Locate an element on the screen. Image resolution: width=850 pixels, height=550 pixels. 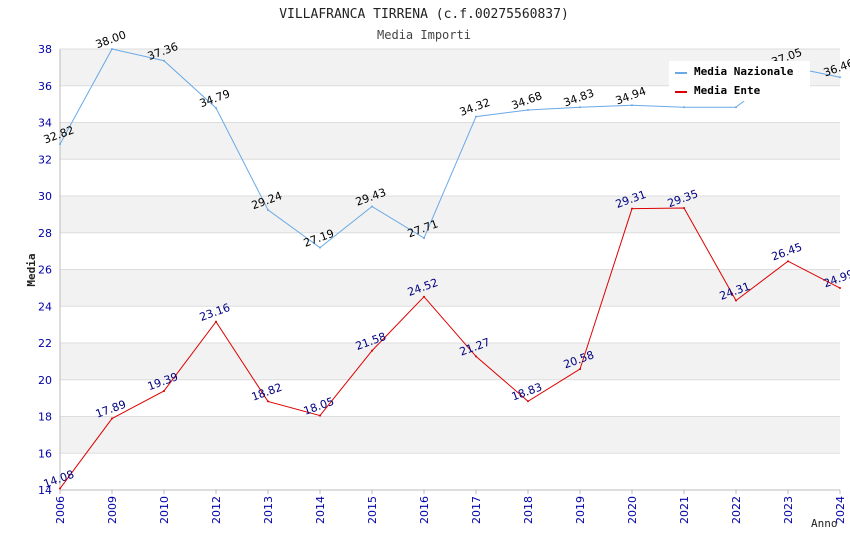
legend-box is located at coordinates (739, 81).